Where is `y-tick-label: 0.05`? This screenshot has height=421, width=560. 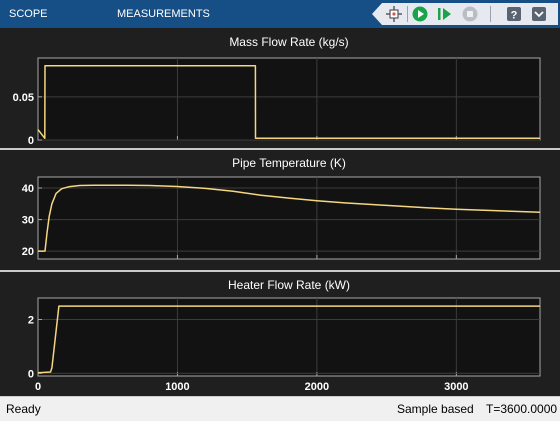 y-tick-label: 0.05 is located at coordinates (23, 98).